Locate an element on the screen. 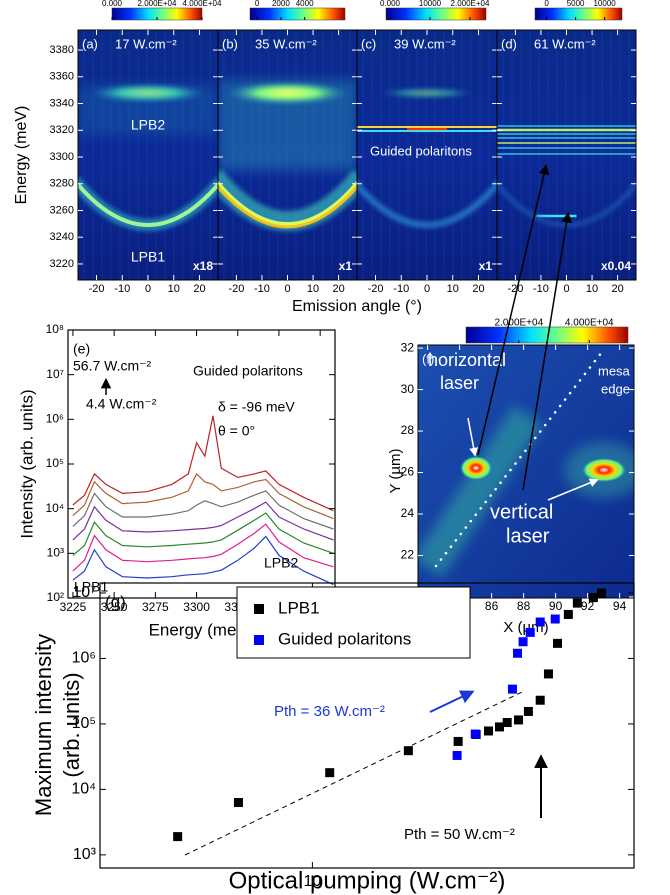 The width and height of the screenshot is (670, 895). panel-label: (c) is located at coordinates (368, 43).